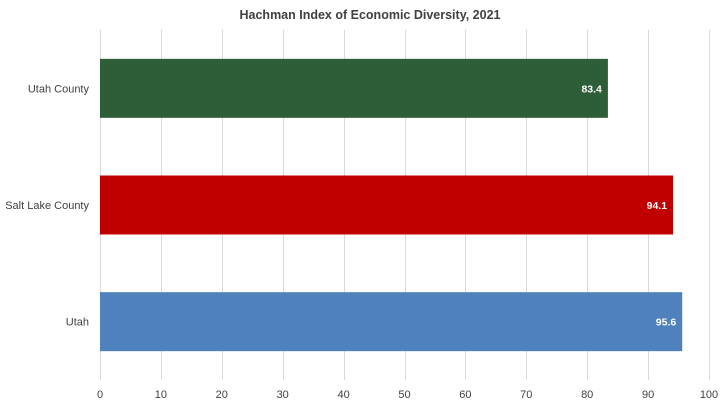  Describe the element at coordinates (161, 395) in the screenshot. I see `x-tick-label: 10` at that location.